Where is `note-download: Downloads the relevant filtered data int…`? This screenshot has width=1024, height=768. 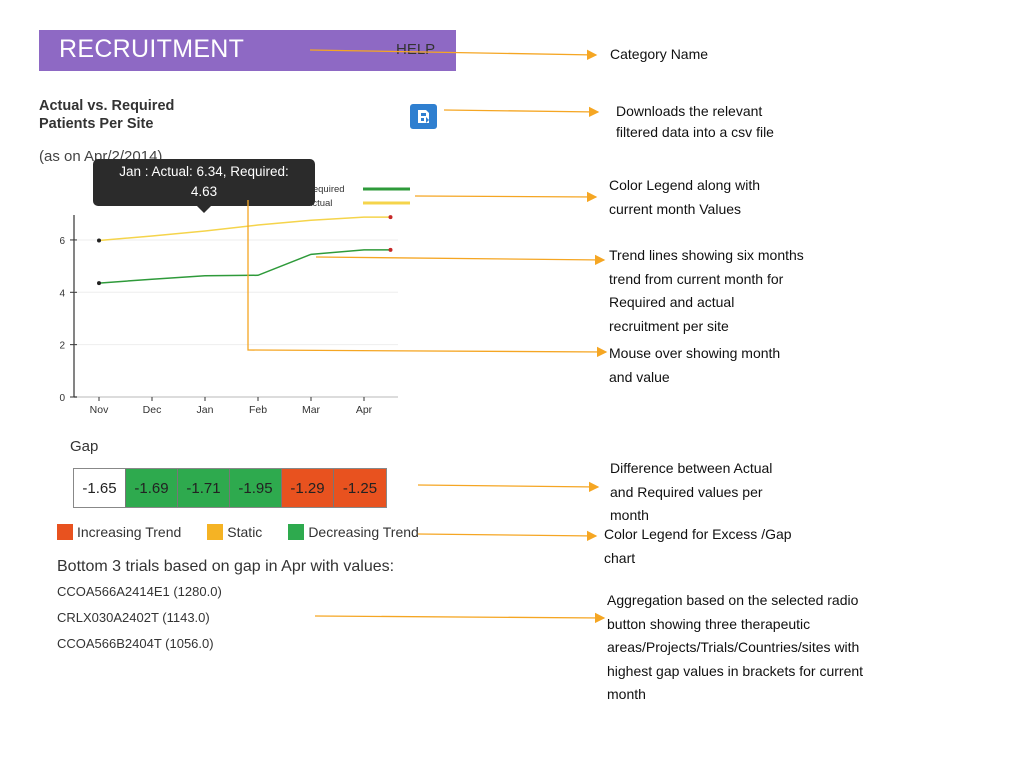
note-download: Downloads the relevant filtered data int… is located at coordinates (695, 122).